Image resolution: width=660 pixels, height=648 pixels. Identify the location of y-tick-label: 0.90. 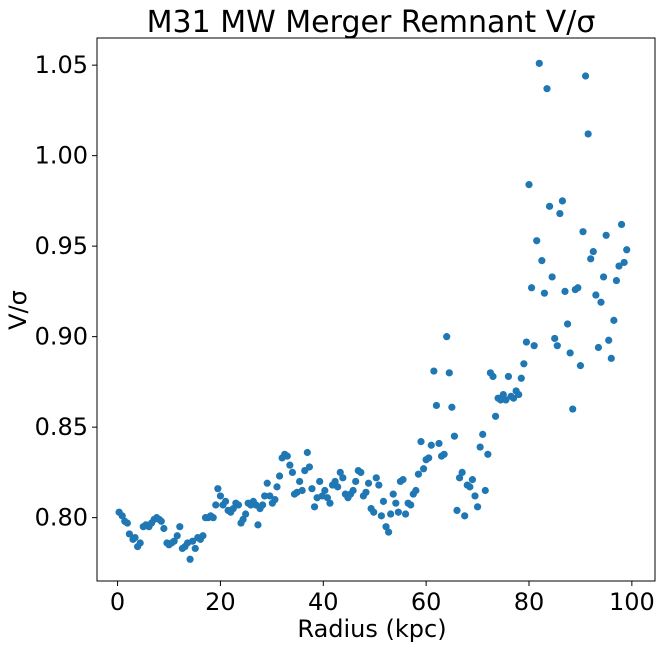
(61, 337).